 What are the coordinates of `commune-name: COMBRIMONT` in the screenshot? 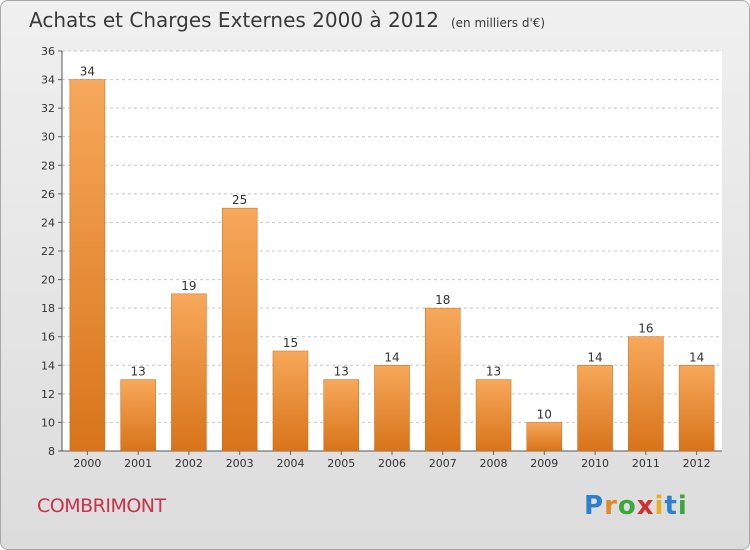 It's located at (101, 506).